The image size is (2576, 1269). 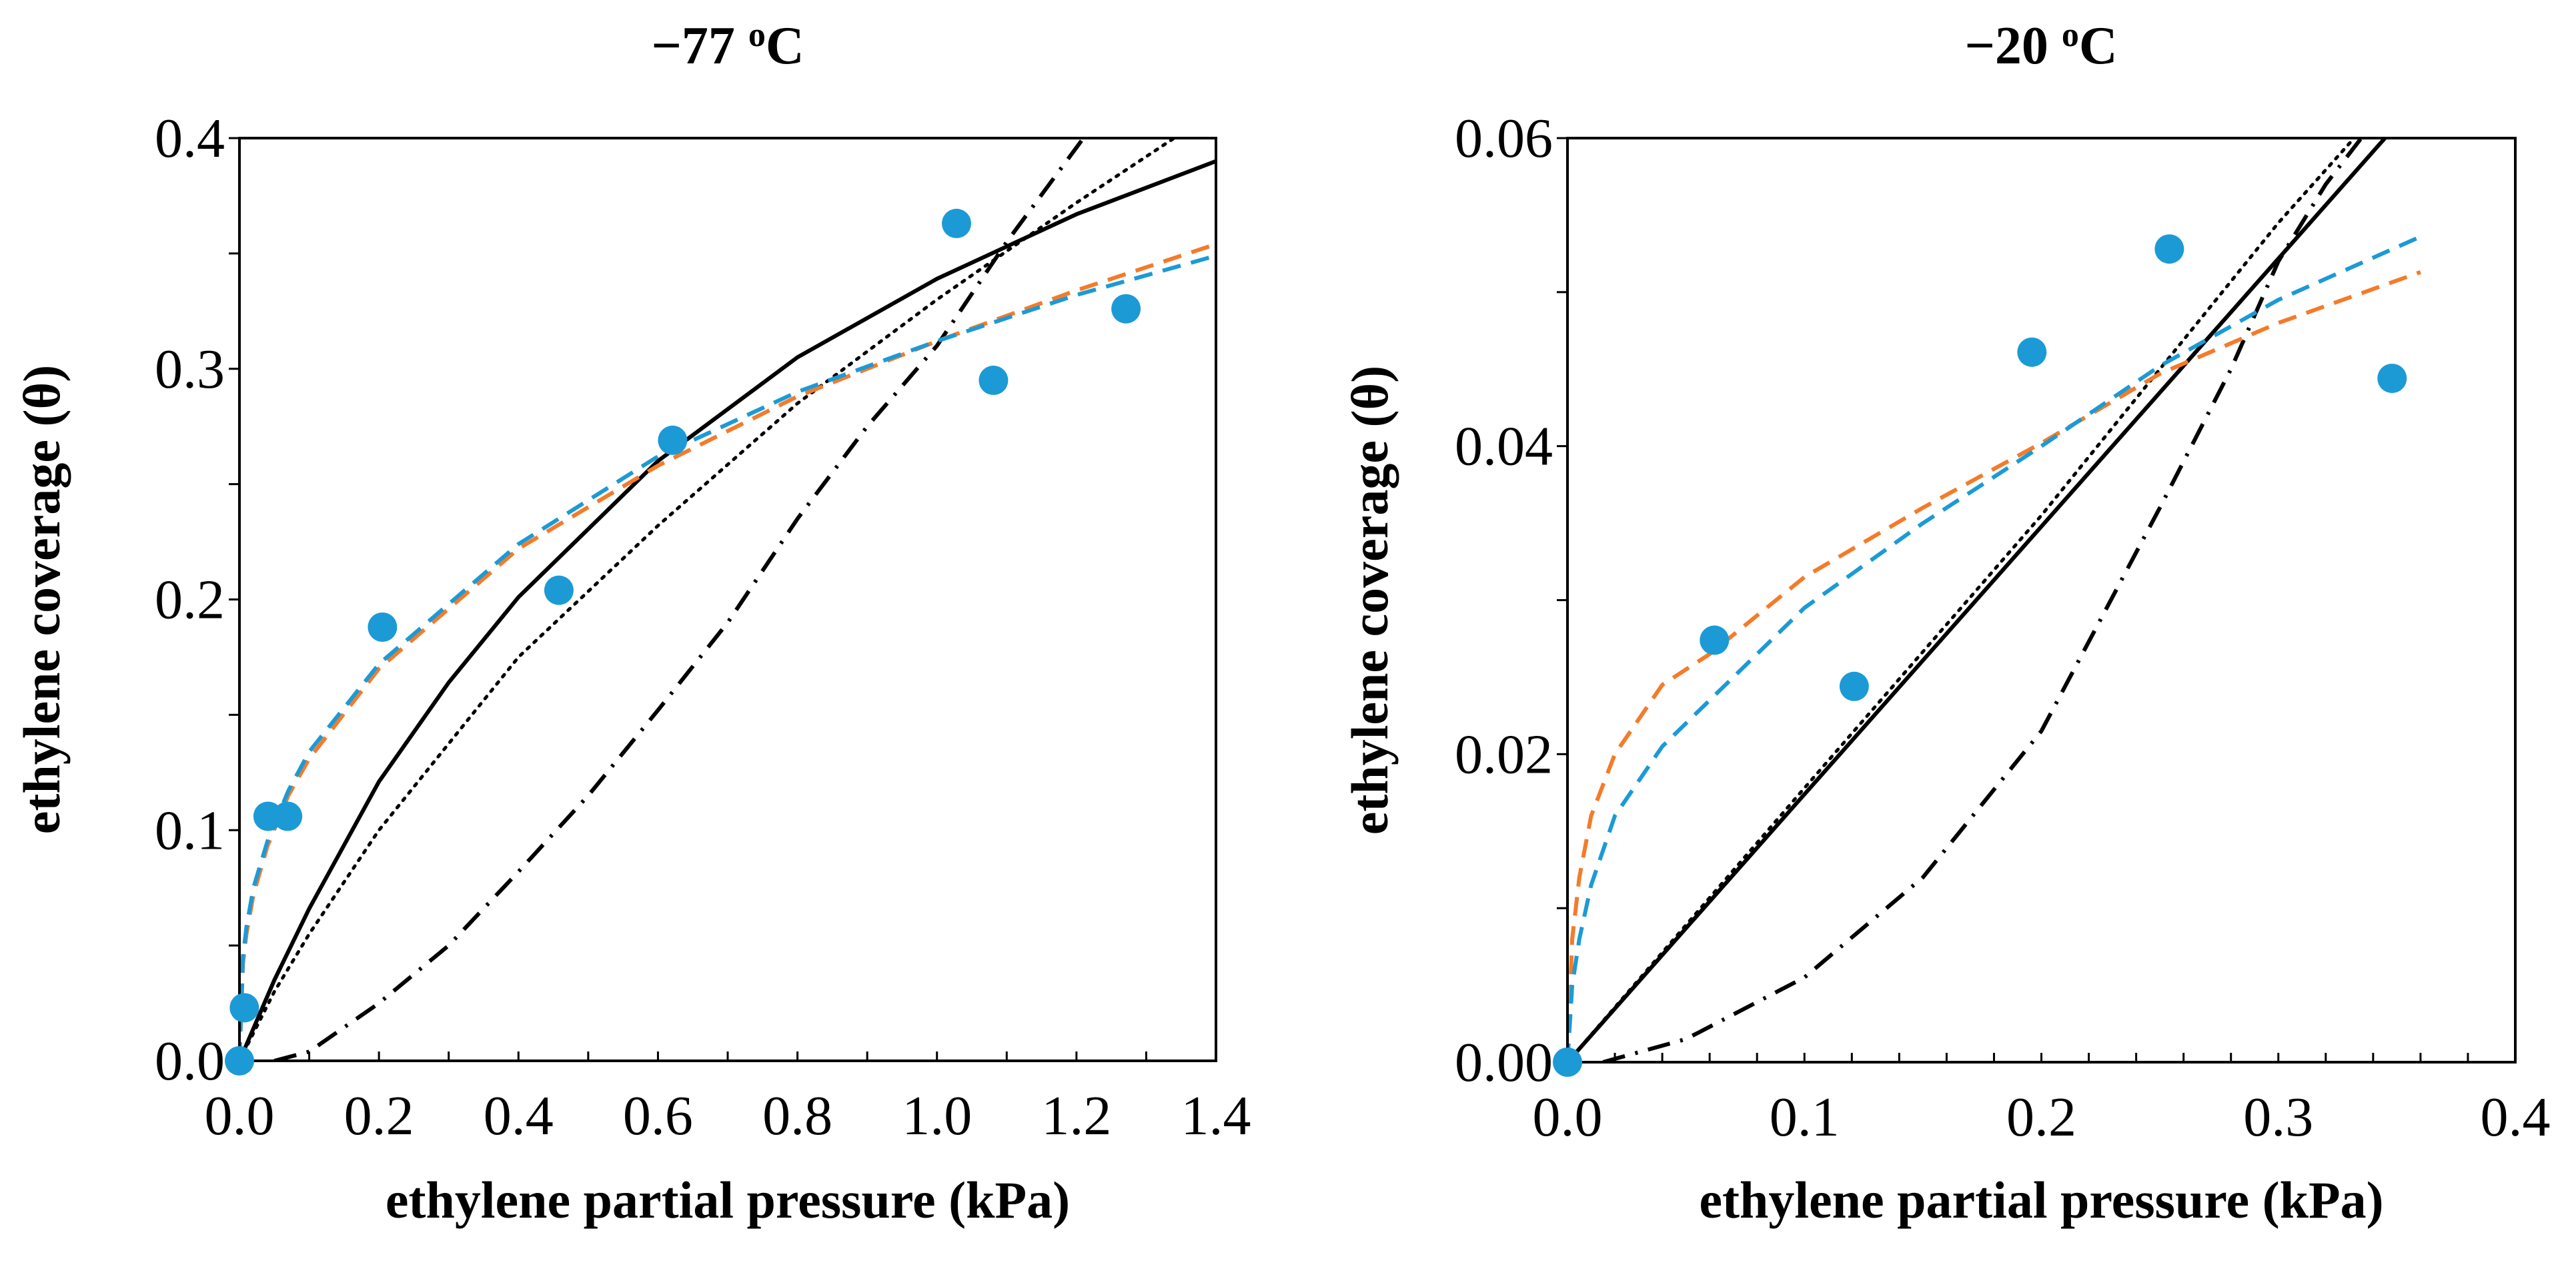 I want to click on y-tick-label: 0.06, so click(x=1504, y=138).